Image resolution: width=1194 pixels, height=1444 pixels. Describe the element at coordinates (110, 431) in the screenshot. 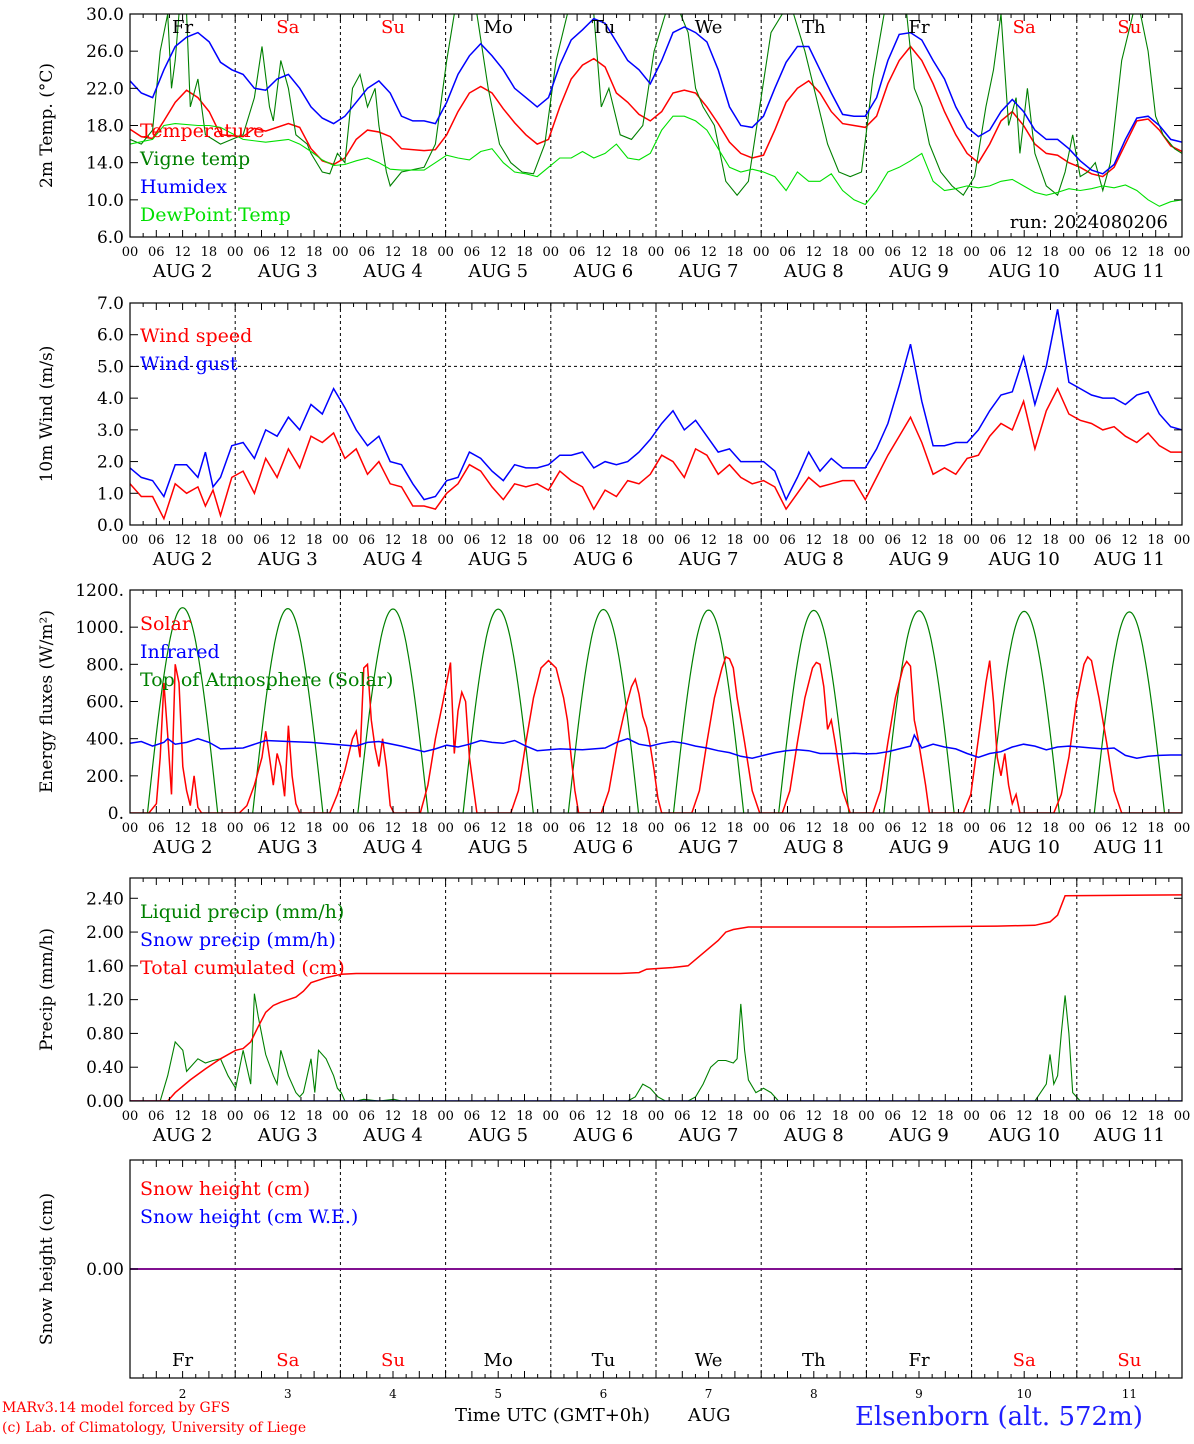

I see `y-tick-label: 3.0` at that location.